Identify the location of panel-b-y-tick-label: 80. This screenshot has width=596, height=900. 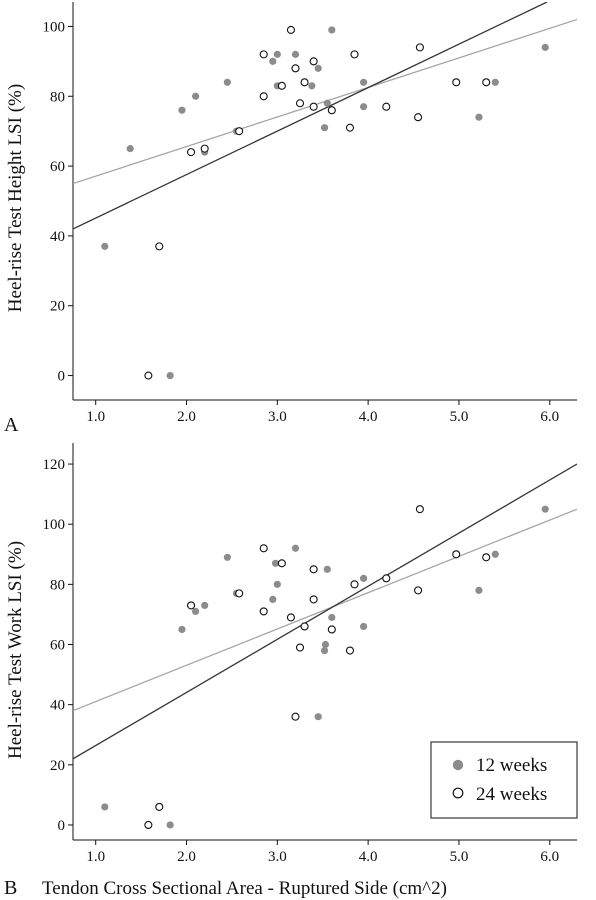
(57, 585).